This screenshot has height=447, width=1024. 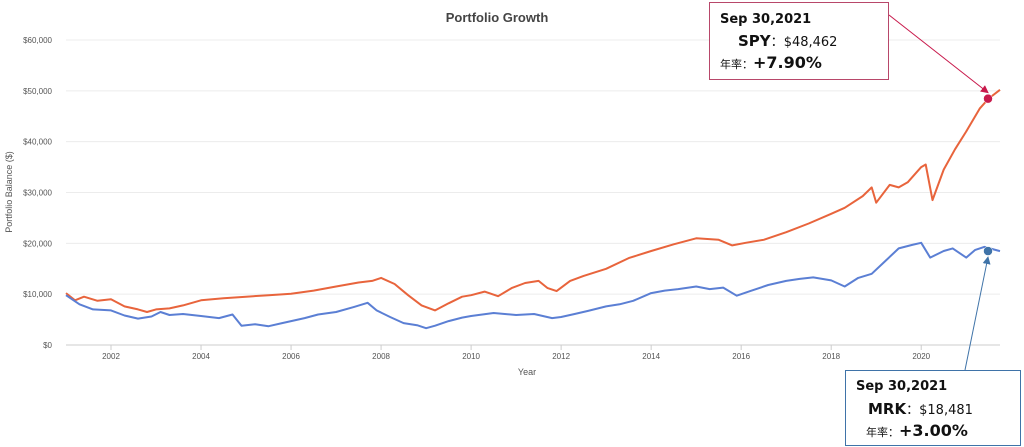 What do you see at coordinates (497, 17) in the screenshot?
I see `chart-title: Portfolio Growth` at bounding box center [497, 17].